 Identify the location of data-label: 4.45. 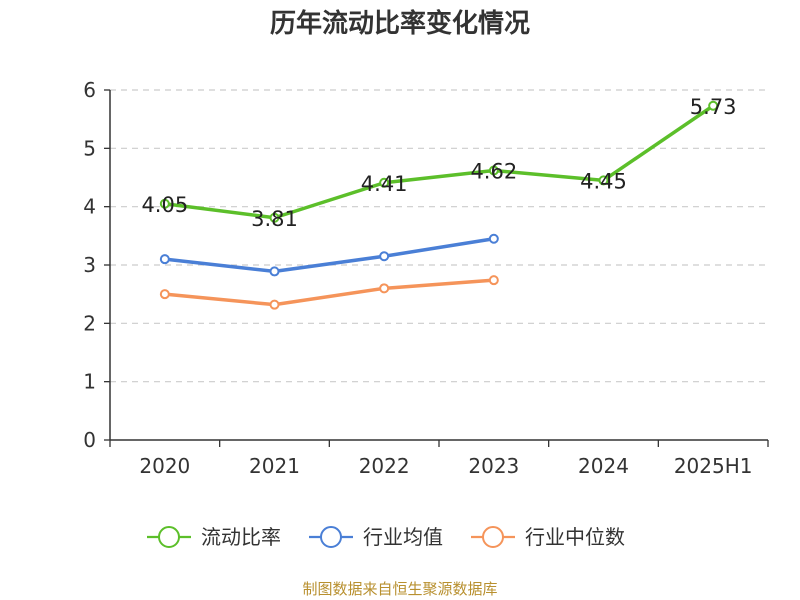
(603, 181).